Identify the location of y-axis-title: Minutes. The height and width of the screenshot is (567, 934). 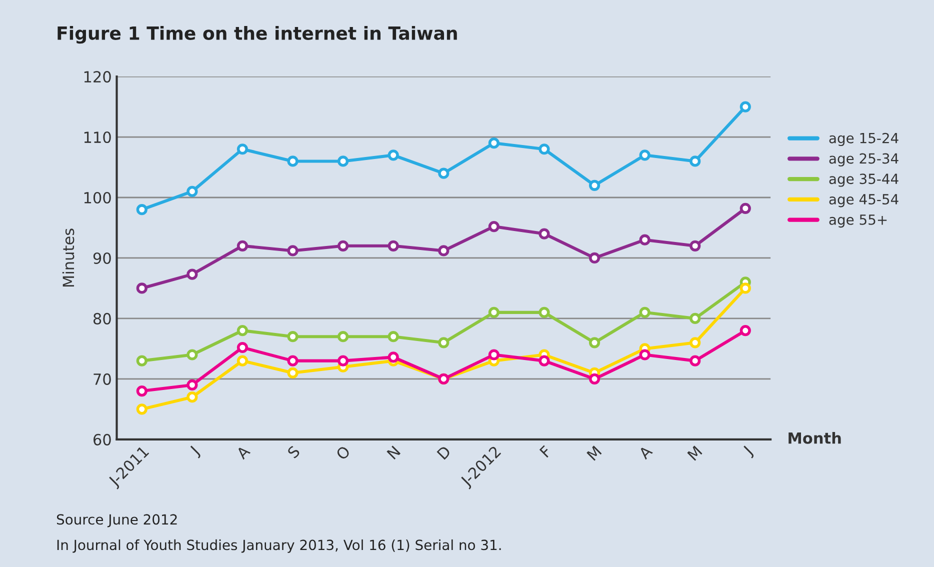
(68, 257).